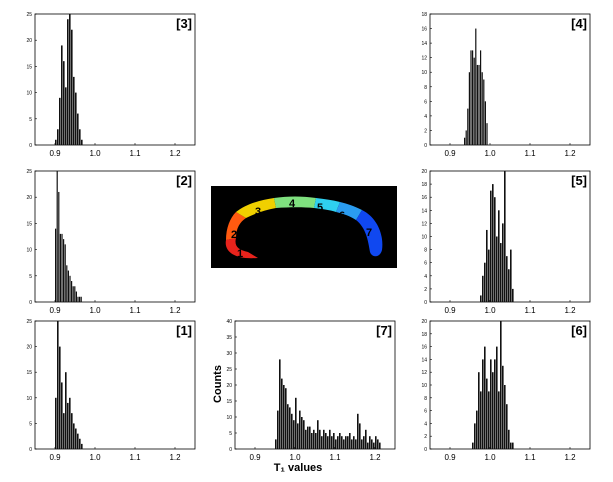  Describe the element at coordinates (506, 242) in the screenshot. I see `histogram-panel: 0.9 1.0 1.1 1.2 0 2 4 6 8 10 12 14 16 18 20 [5]` at that location.